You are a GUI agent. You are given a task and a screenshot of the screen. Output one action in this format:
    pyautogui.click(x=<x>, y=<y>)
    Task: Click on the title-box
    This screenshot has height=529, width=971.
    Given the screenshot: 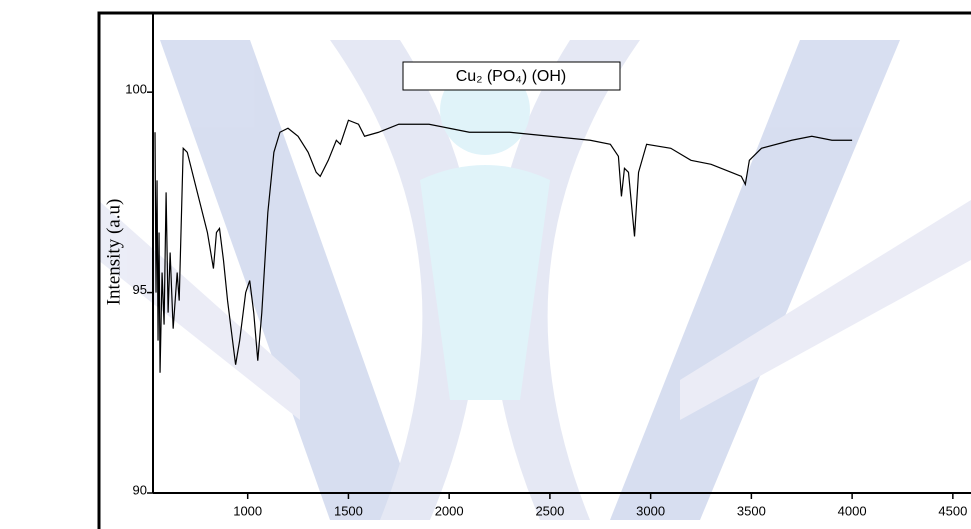 What is the action you would take?
    pyautogui.click(x=511, y=76)
    